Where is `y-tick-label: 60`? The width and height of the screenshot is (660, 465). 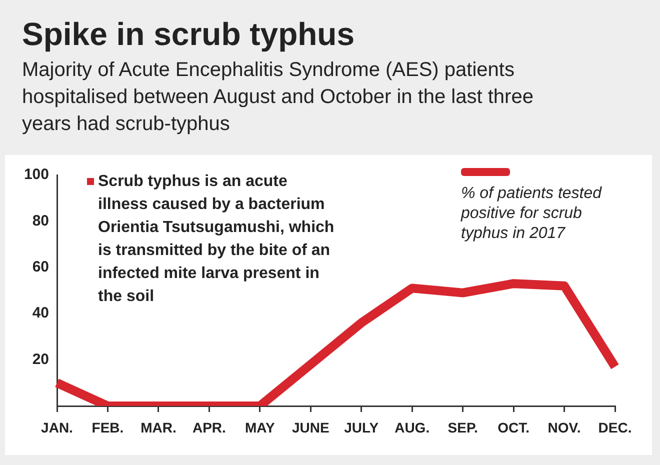 y-tick-label: 60 is located at coordinates (40, 267).